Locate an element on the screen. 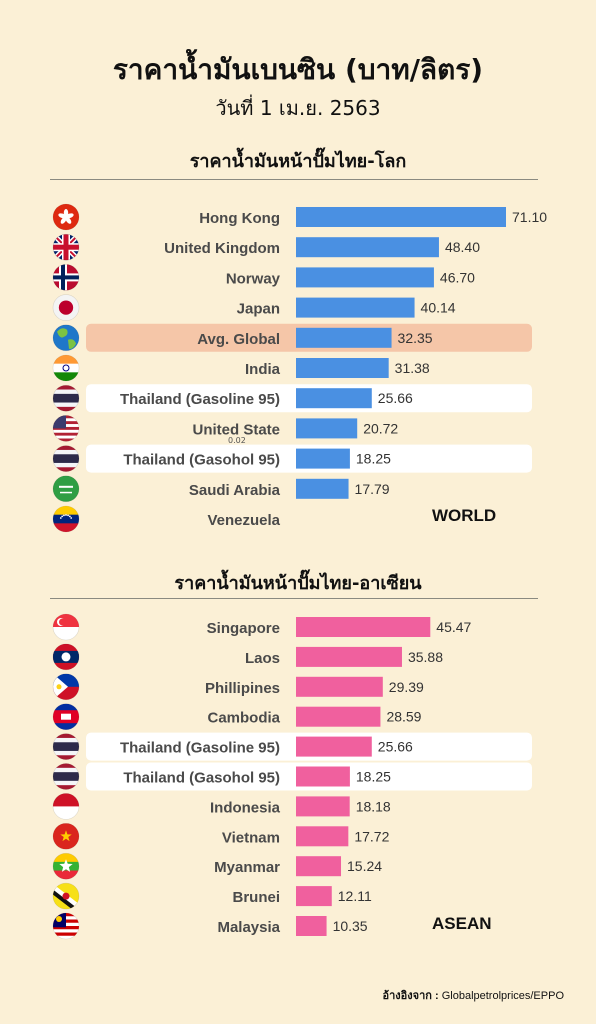  malaysia-flag-icon is located at coordinates (66, 926).